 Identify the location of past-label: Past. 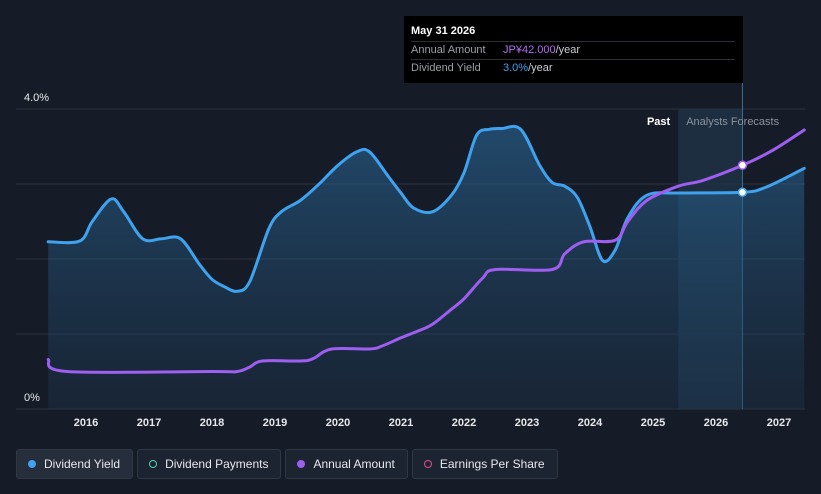
(659, 122).